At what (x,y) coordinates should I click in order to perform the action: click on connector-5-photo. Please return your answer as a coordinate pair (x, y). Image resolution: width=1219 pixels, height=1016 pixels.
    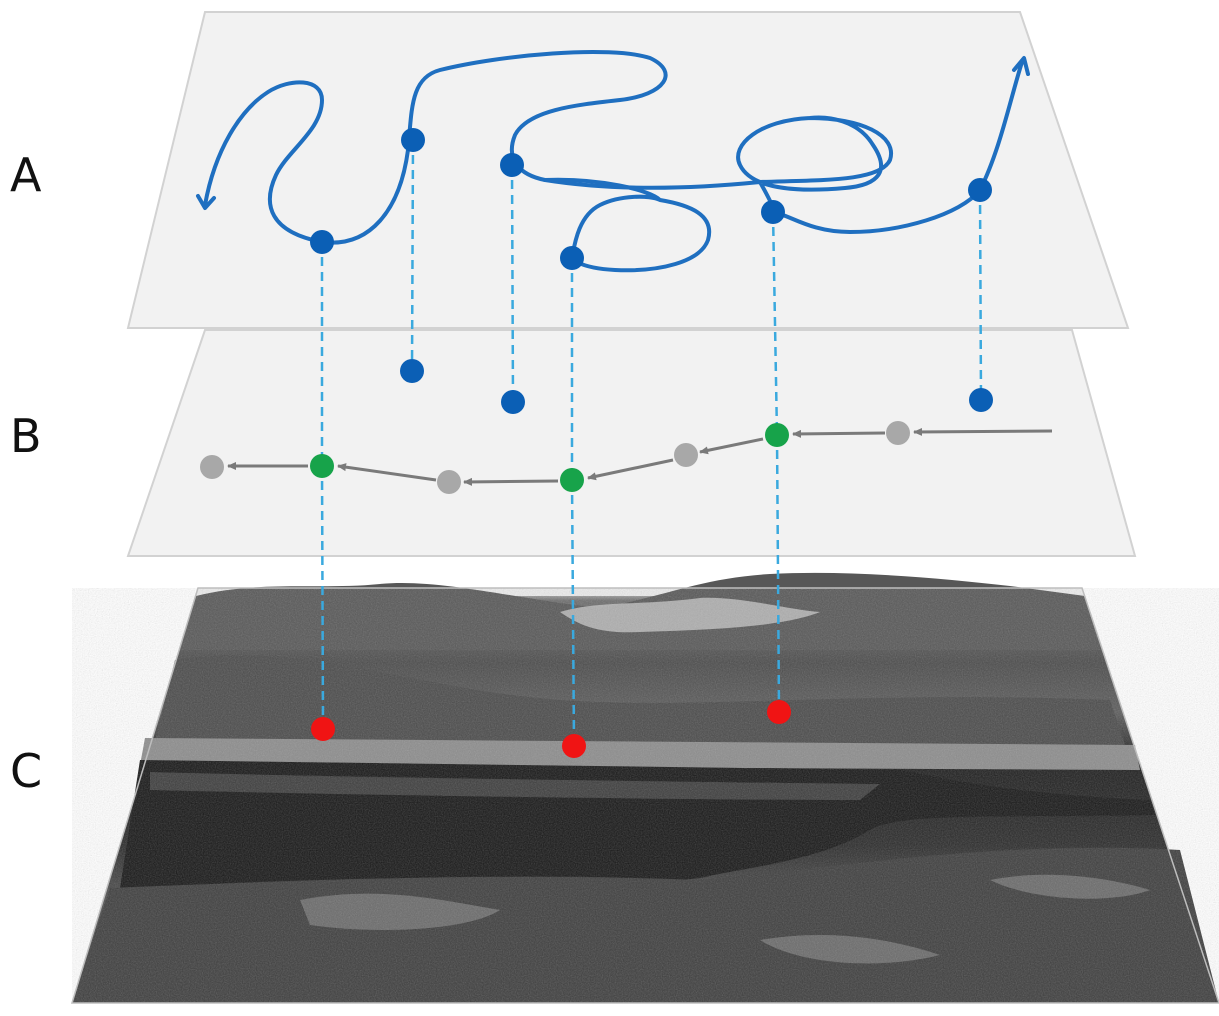
    Looking at the image, I should click on (778, 573).